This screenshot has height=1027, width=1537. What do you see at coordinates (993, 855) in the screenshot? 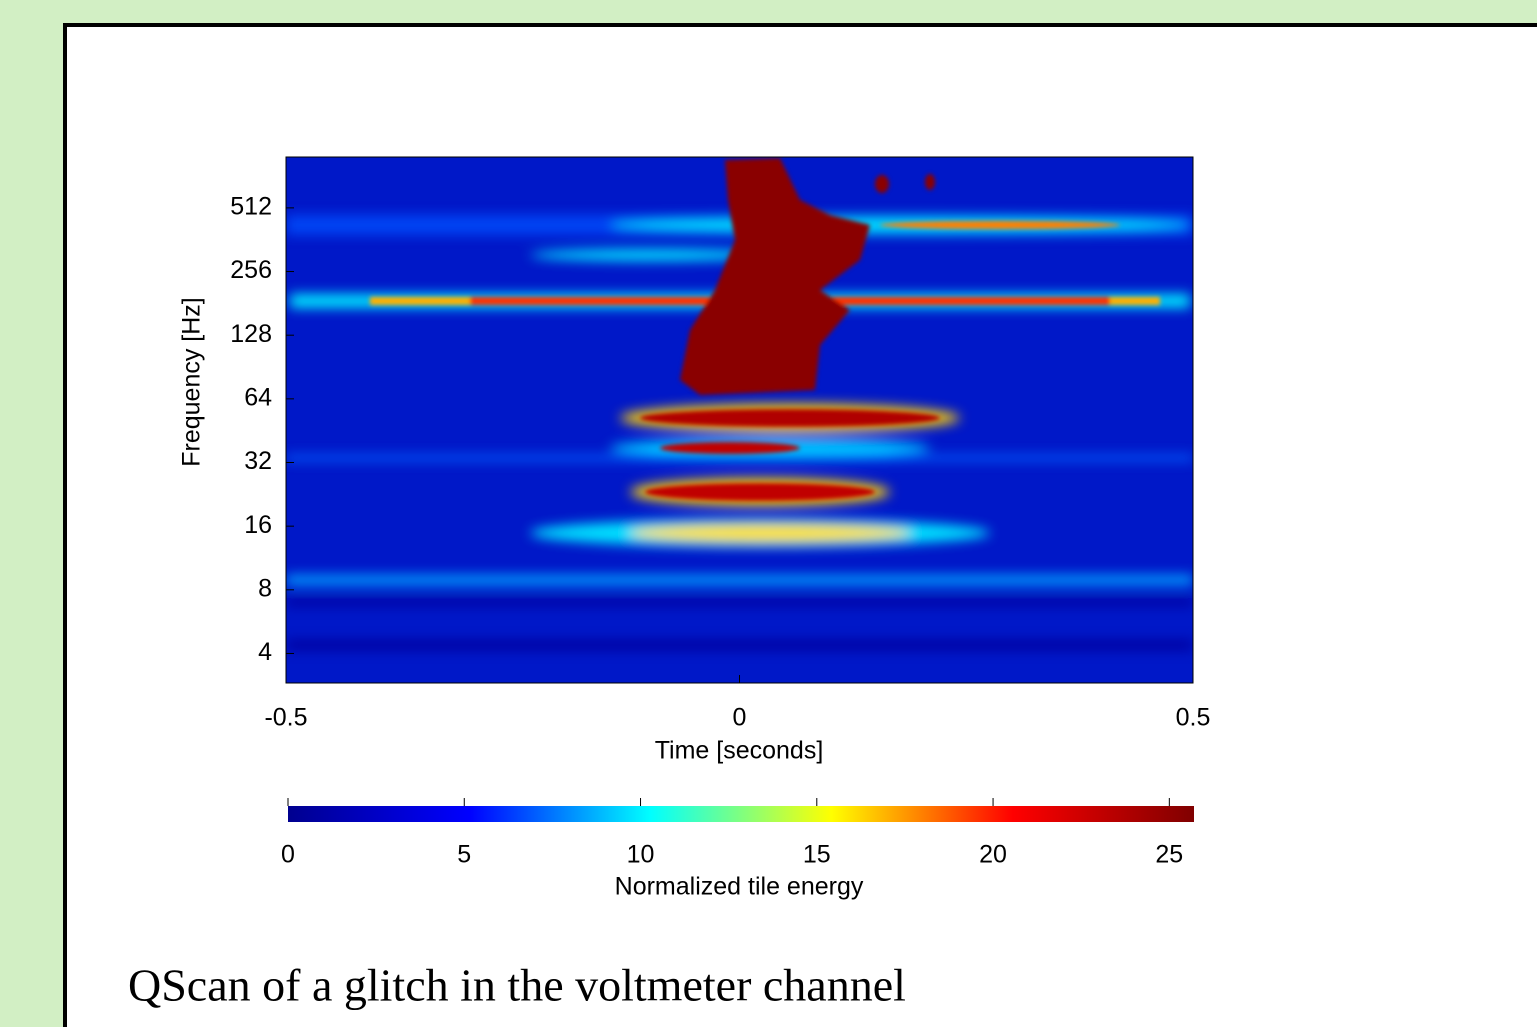
I see `colorbar-tick-label: 20` at bounding box center [993, 855].